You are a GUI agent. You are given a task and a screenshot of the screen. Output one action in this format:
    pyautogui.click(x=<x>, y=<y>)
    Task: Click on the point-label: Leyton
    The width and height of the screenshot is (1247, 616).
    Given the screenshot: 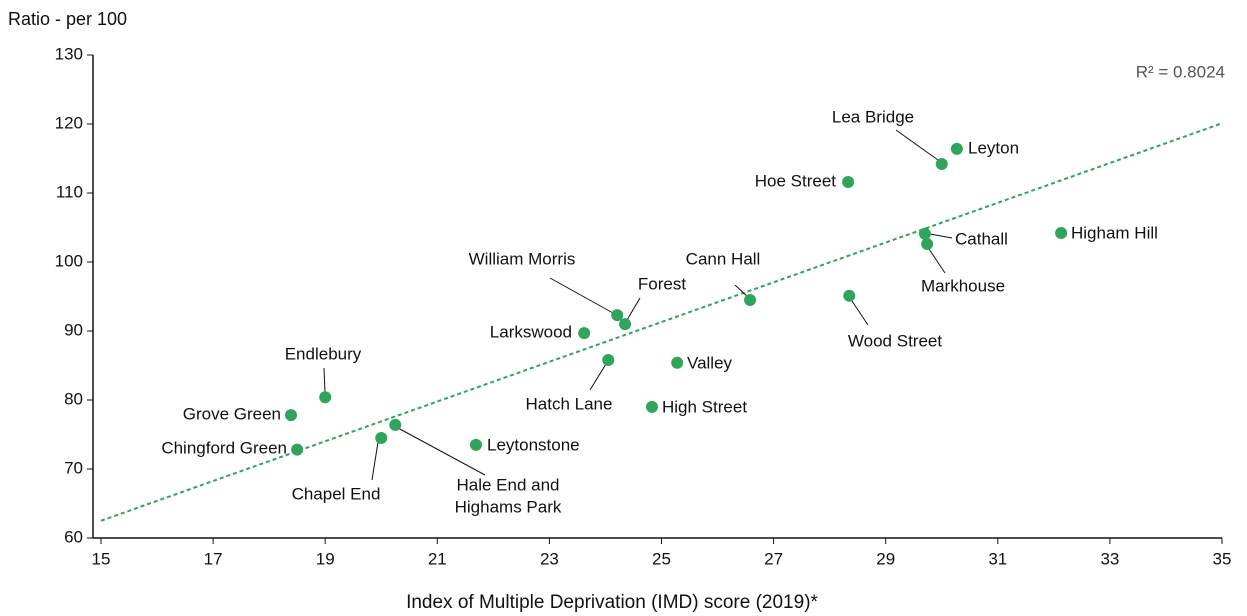 What is the action you would take?
    pyautogui.click(x=993, y=147)
    